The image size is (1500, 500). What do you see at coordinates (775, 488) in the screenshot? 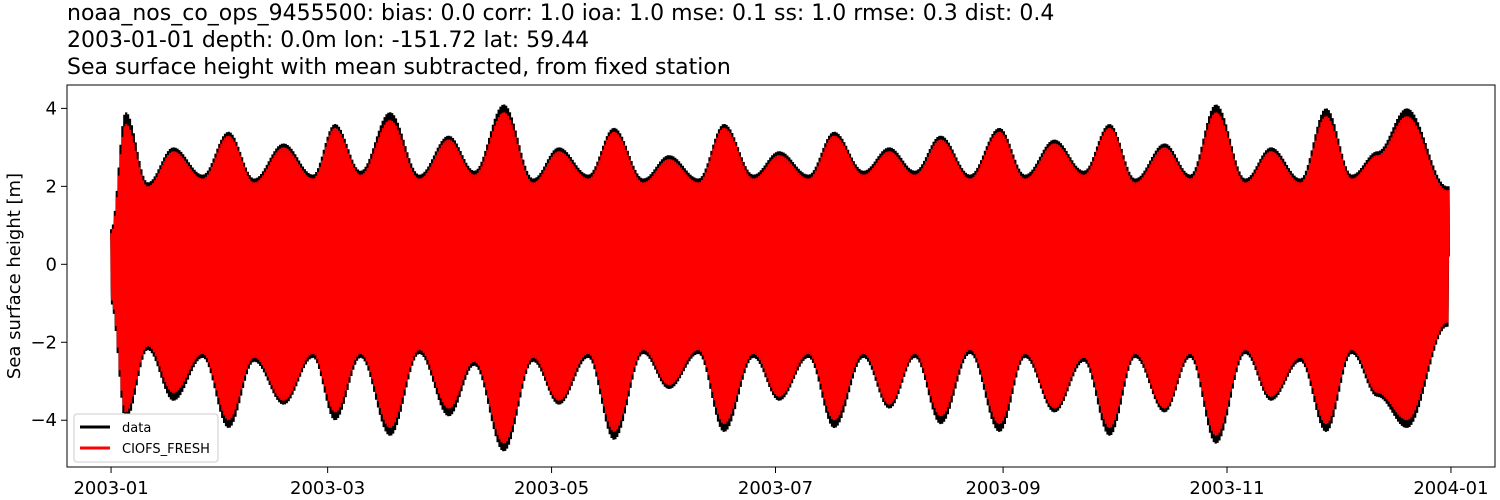
I see `x-tick-label: 2003-07` at bounding box center [775, 488].